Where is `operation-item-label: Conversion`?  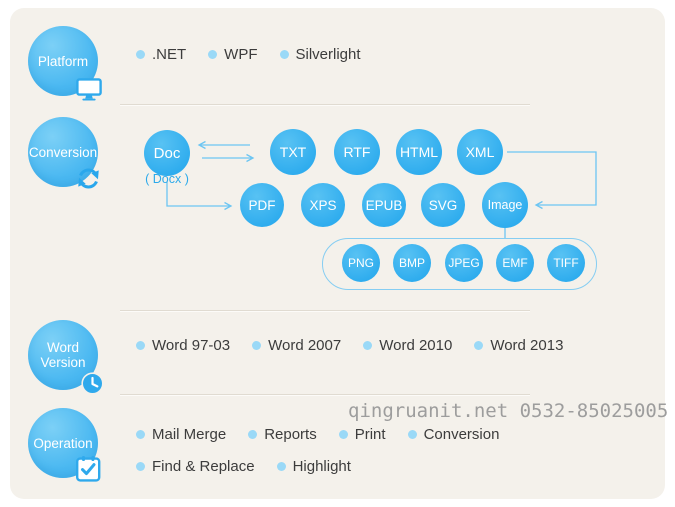 operation-item-label: Conversion is located at coordinates (461, 434).